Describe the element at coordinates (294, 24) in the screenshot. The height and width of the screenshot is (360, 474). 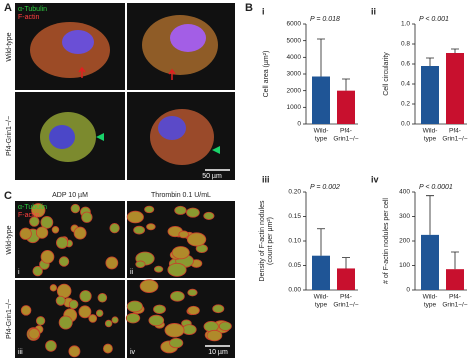
I see `y-tick-label: 6000` at that location.